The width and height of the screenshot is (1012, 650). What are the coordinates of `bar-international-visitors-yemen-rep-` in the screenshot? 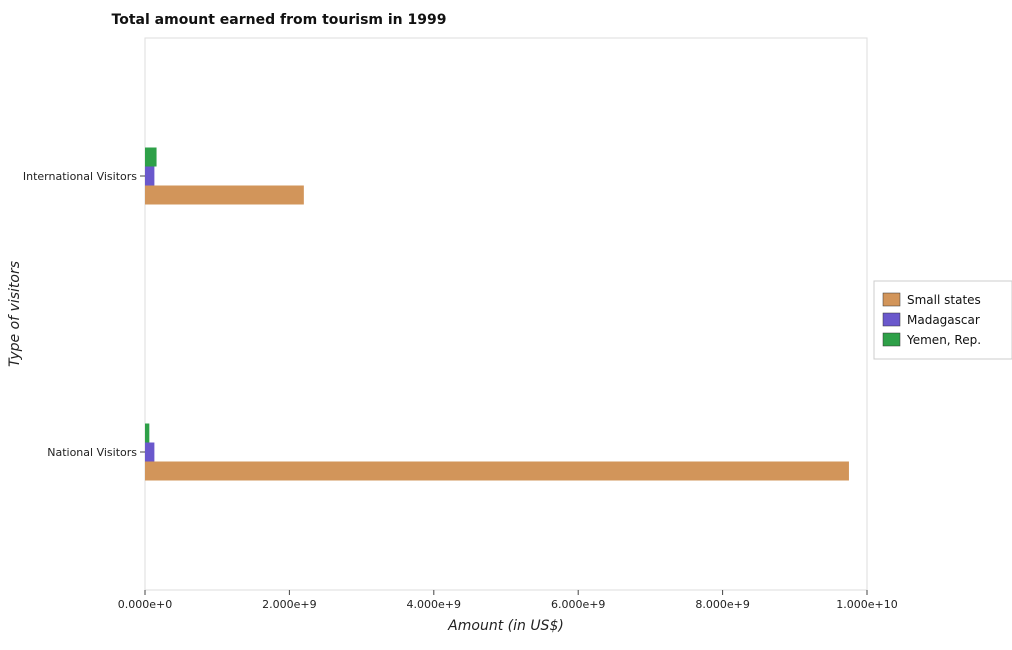 It's located at (151, 157).